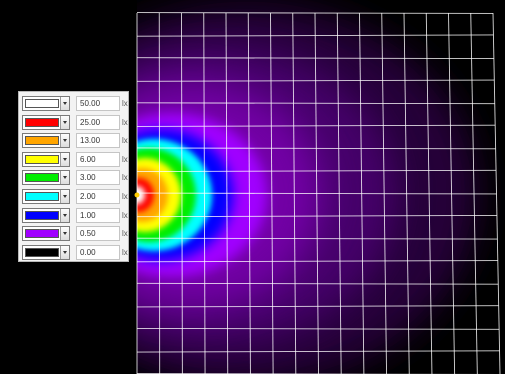  Describe the element at coordinates (137, 195) in the screenshot. I see `light-source-marker` at that location.